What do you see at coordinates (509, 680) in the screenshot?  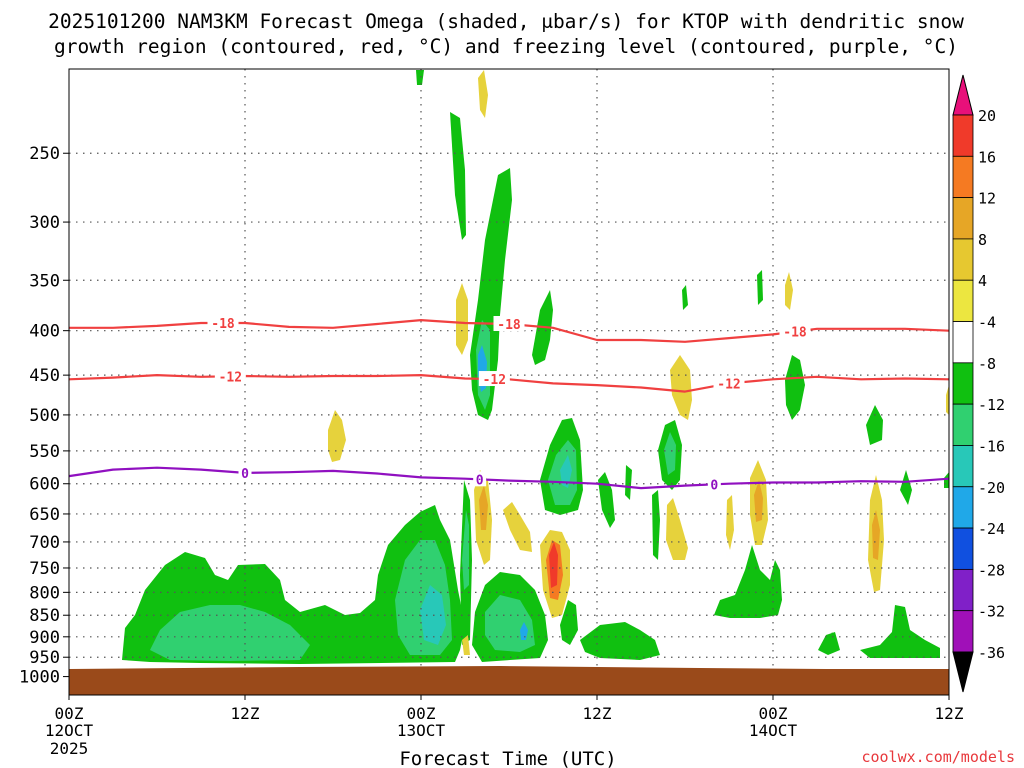 I see `terrain-surface` at bounding box center [509, 680].